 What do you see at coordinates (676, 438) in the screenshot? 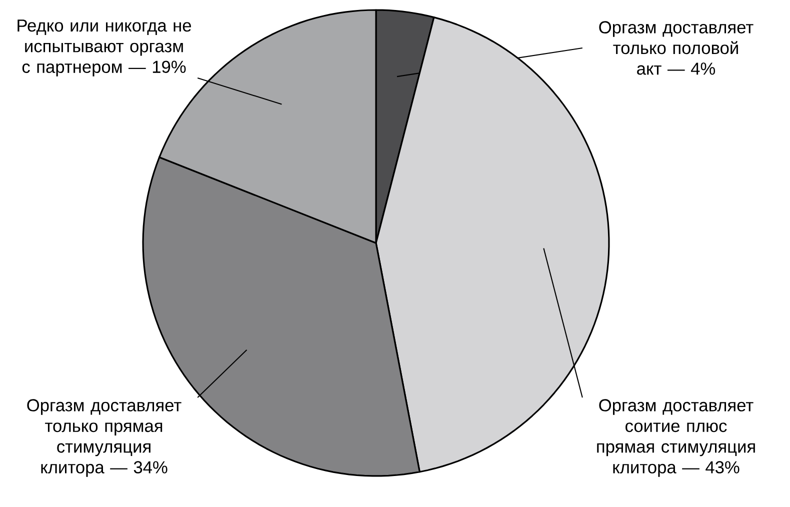
I see `slice-label: Оргазм доставляет соитие плюс прямая стимуляция клитора — 43%` at bounding box center [676, 438].